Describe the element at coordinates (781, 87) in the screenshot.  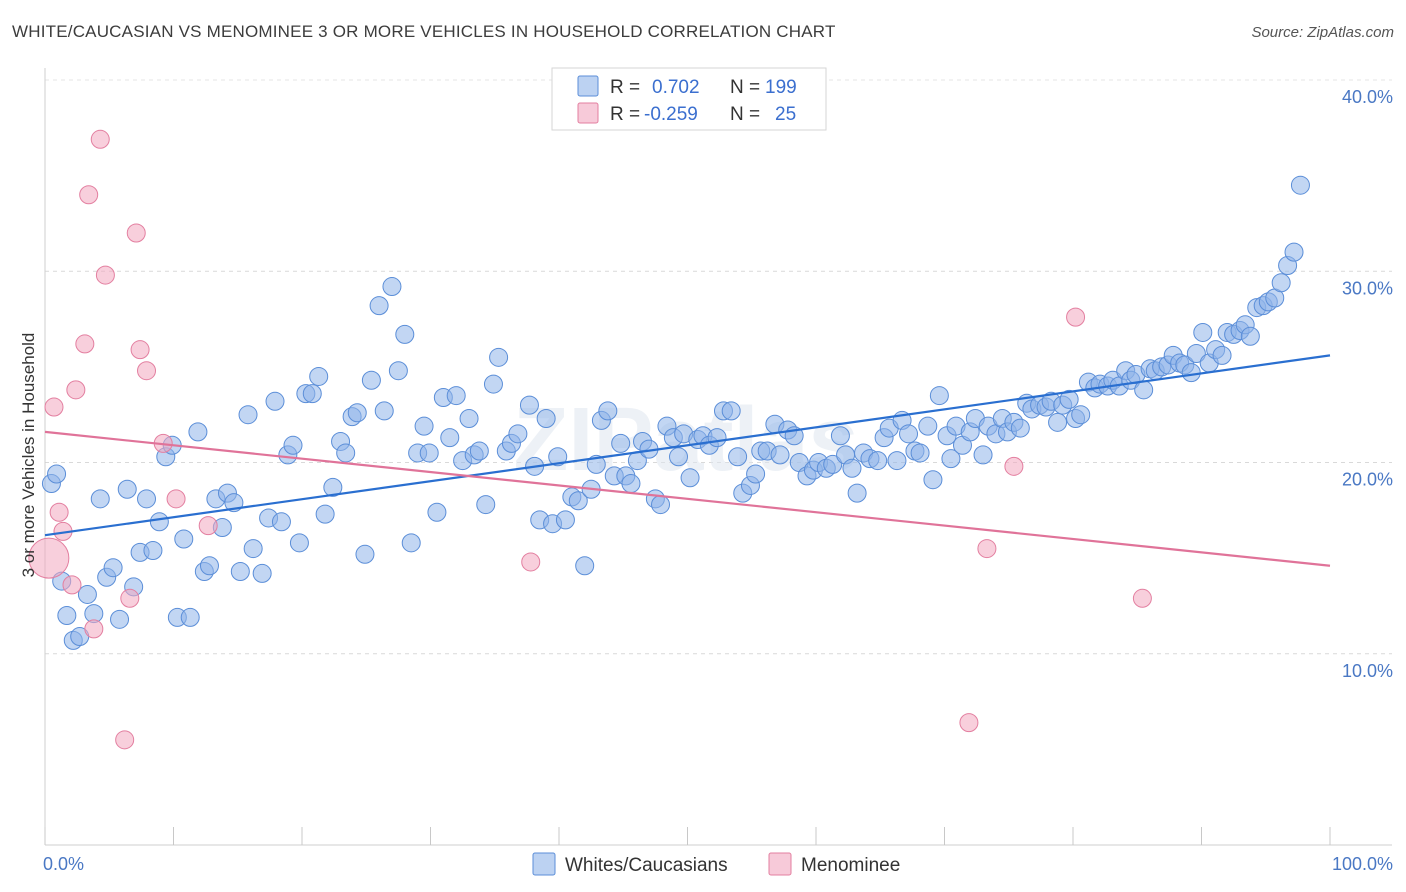
I see `legend-n-value: 199` at that location.